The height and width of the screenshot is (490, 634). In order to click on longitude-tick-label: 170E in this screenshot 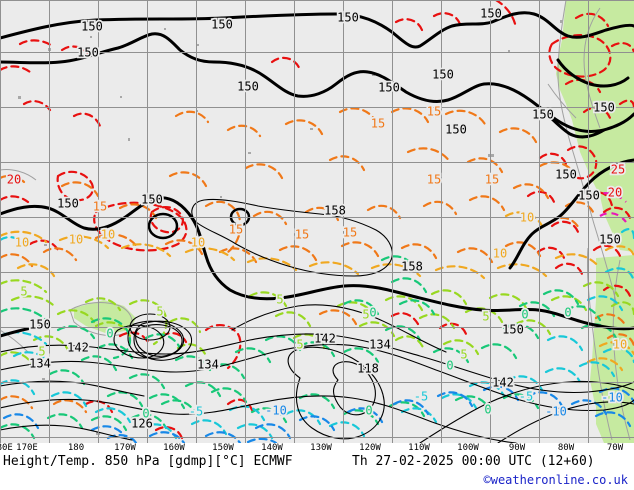, I will do `click(27, 448)`.